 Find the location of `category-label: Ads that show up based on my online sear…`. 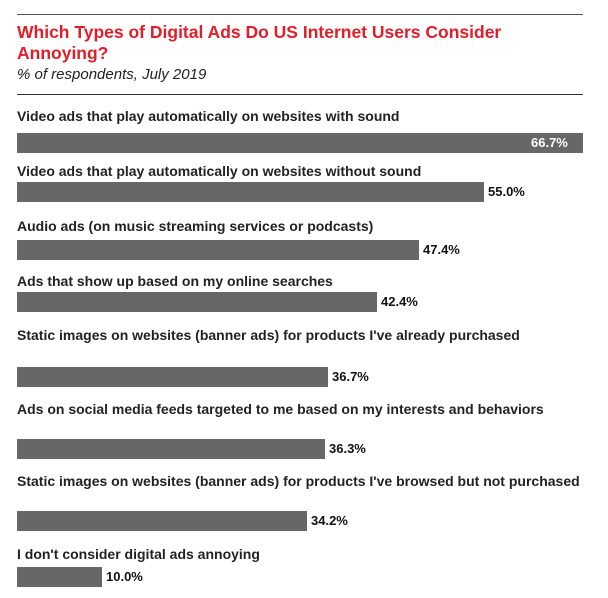

category-label: Ads that show up based on my online sear… is located at coordinates (175, 281).